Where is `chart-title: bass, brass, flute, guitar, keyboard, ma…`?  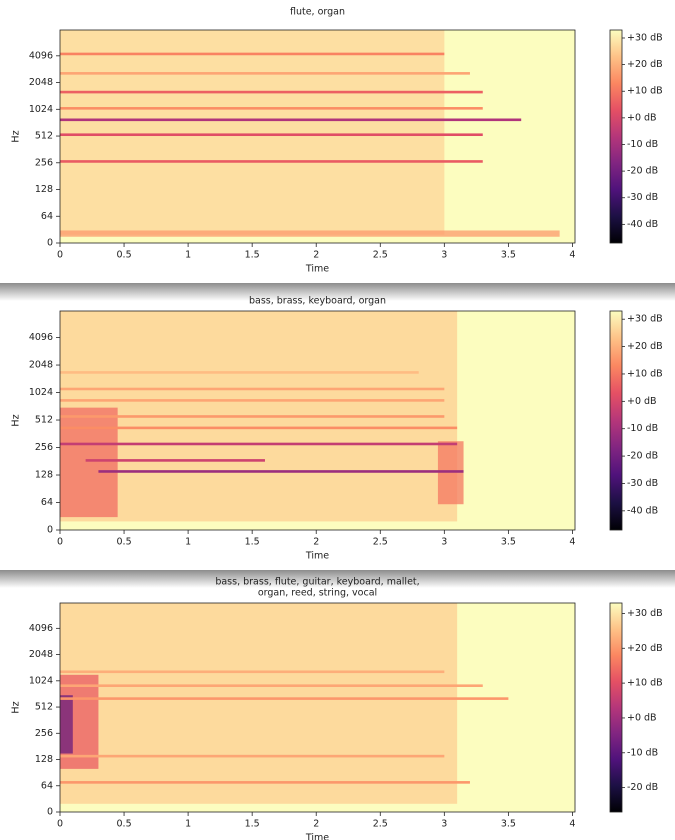 chart-title: bass, brass, flute, guitar, keyboard, ma… is located at coordinates (317, 582).